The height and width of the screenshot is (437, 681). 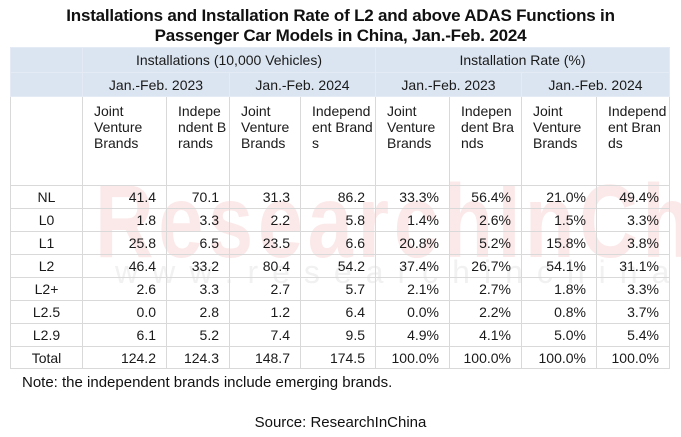 I want to click on table-cell: 2.7, so click(x=265, y=289).